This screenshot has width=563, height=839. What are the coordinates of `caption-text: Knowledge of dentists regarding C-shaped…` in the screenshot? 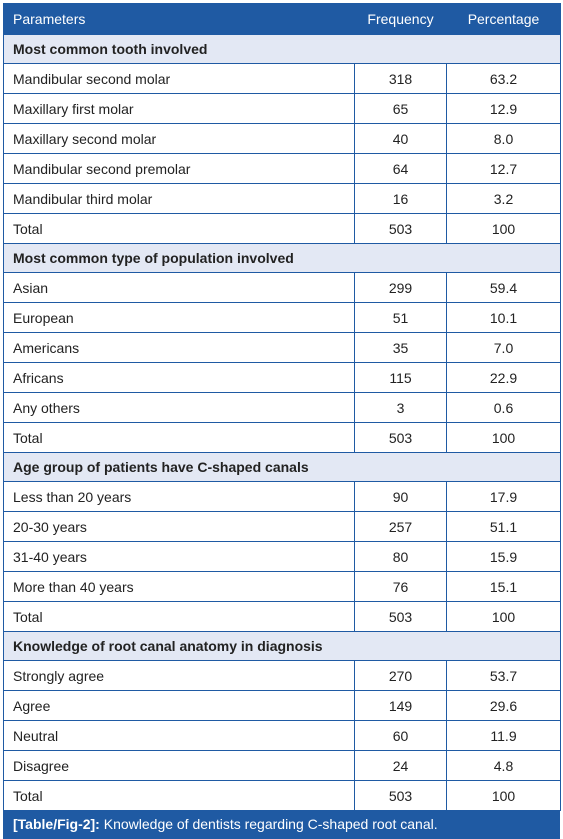 It's located at (270, 824).